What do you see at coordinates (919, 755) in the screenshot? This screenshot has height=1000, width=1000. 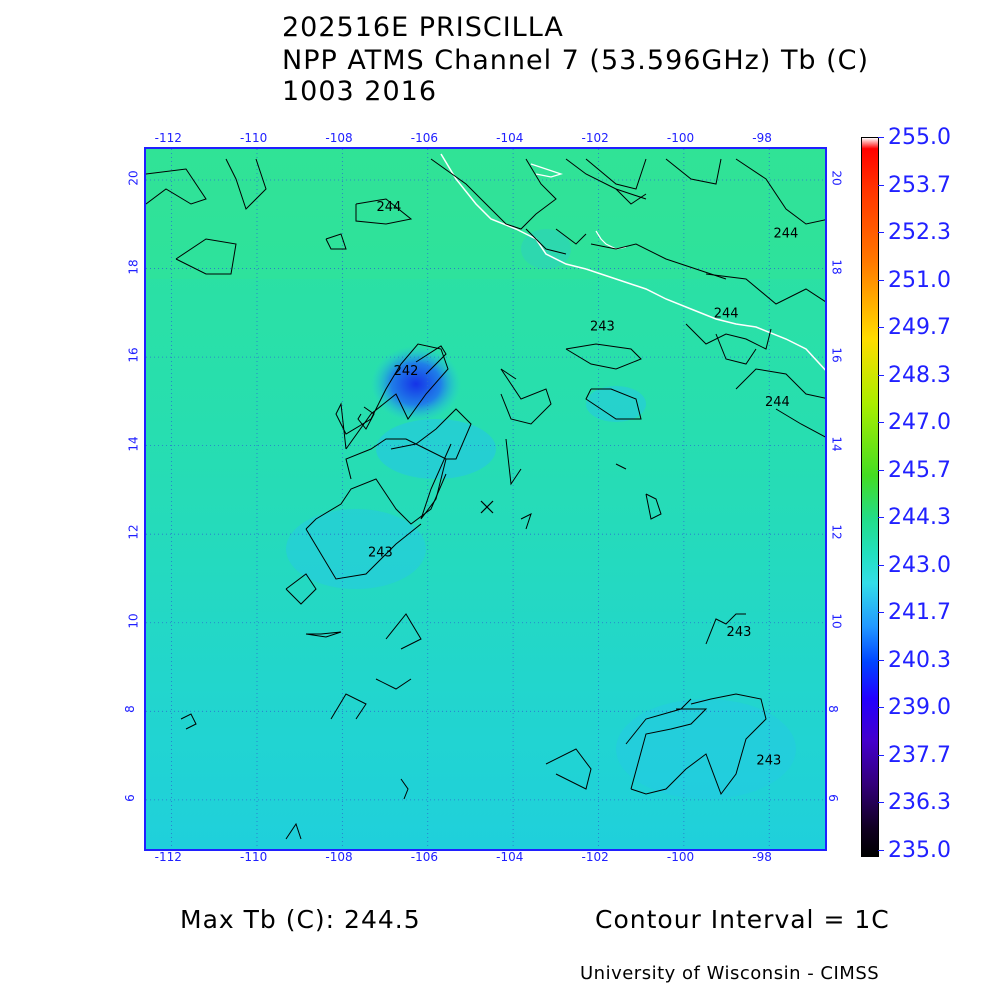 I see `colorbar-label: 237.7` at bounding box center [919, 755].